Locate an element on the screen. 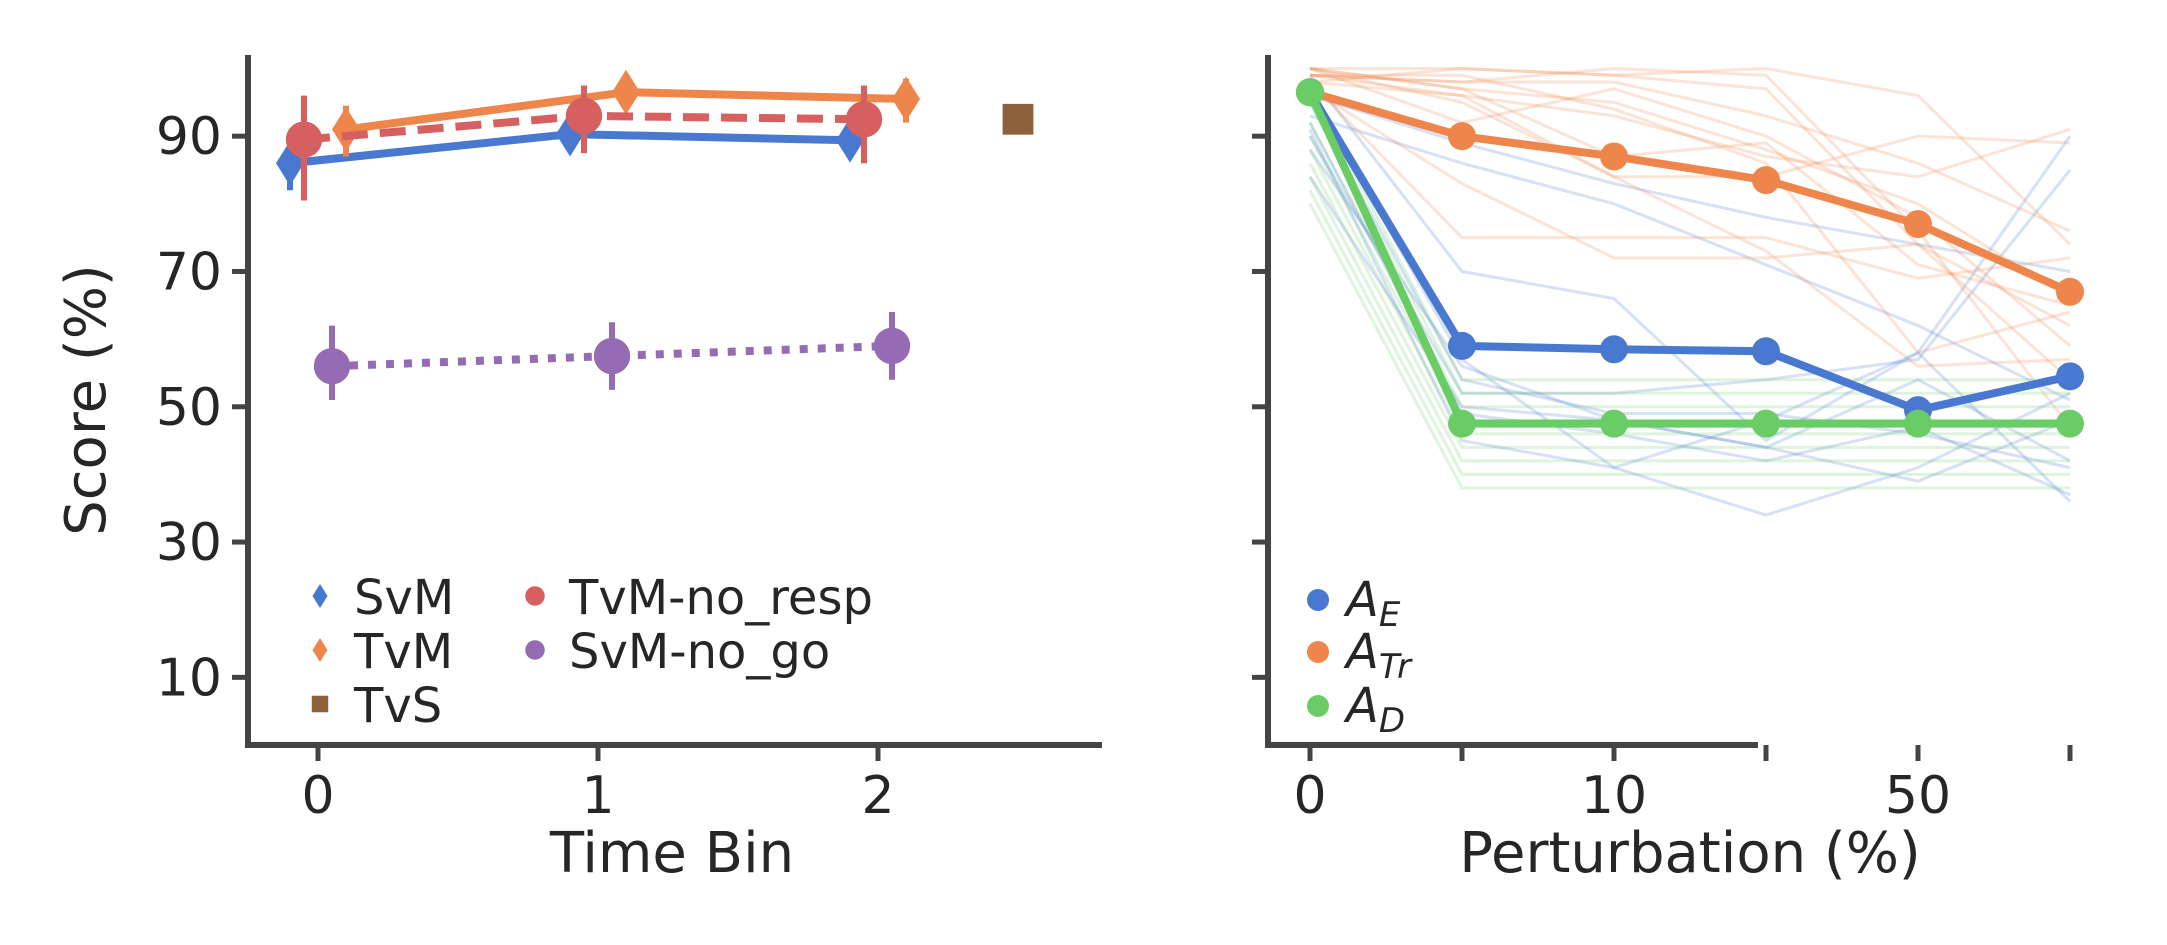 The height and width of the screenshot is (945, 2167). legend-label: SvM-no_go is located at coordinates (699, 652).